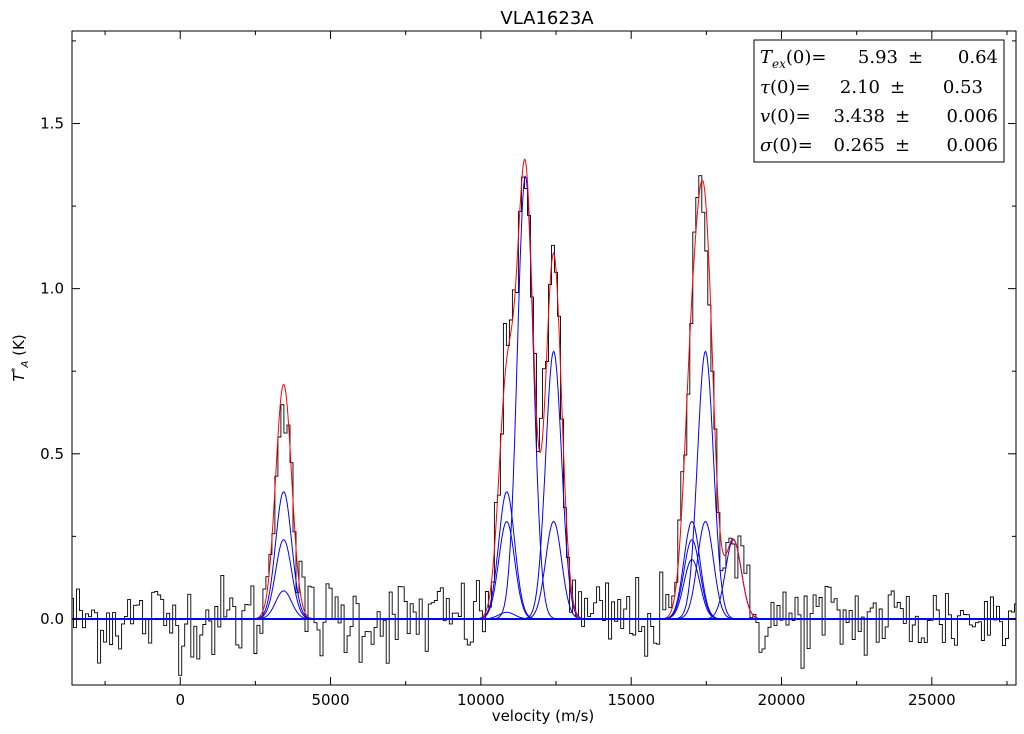 The image size is (1024, 734). What do you see at coordinates (978, 57) in the screenshot?
I see `legend-error: 0.64` at bounding box center [978, 57].